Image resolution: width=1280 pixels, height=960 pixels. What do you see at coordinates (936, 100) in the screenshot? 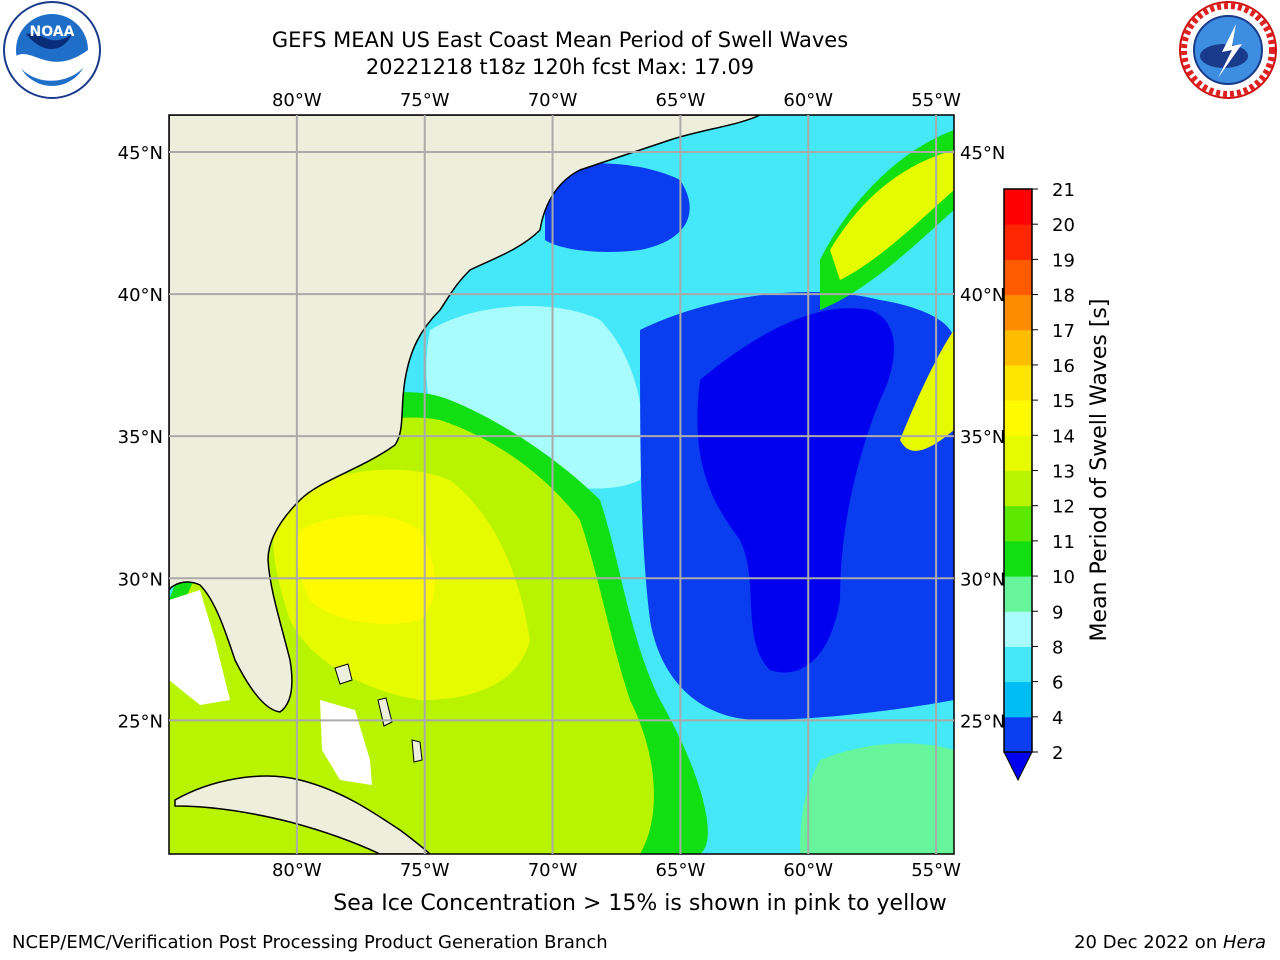
I see `lon-label-top: 55°W` at bounding box center [936, 100].